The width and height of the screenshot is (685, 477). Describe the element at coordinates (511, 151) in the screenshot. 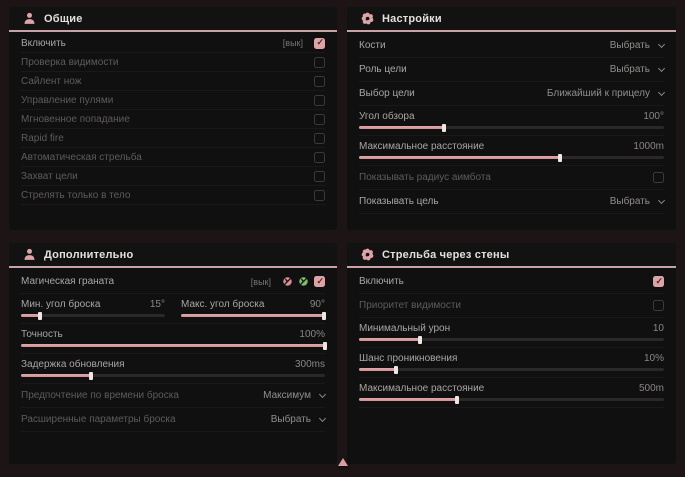

I see `row-max-distance: Максимальное расстояние 1000m` at that location.